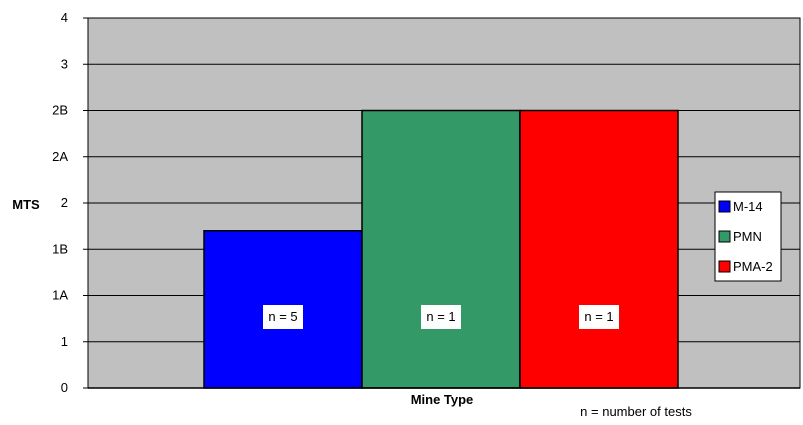 This screenshot has width=803, height=425. Describe the element at coordinates (64, 202) in the screenshot. I see `y-tick-label: 2` at that location.